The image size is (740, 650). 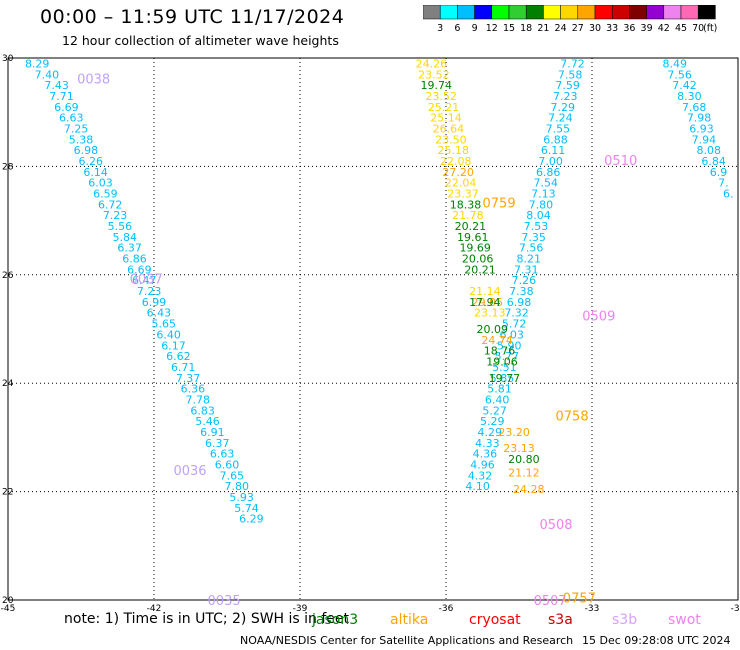 What do you see at coordinates (159, 313) in the screenshot?
I see `wave-height-value: 6.43` at bounding box center [159, 313].